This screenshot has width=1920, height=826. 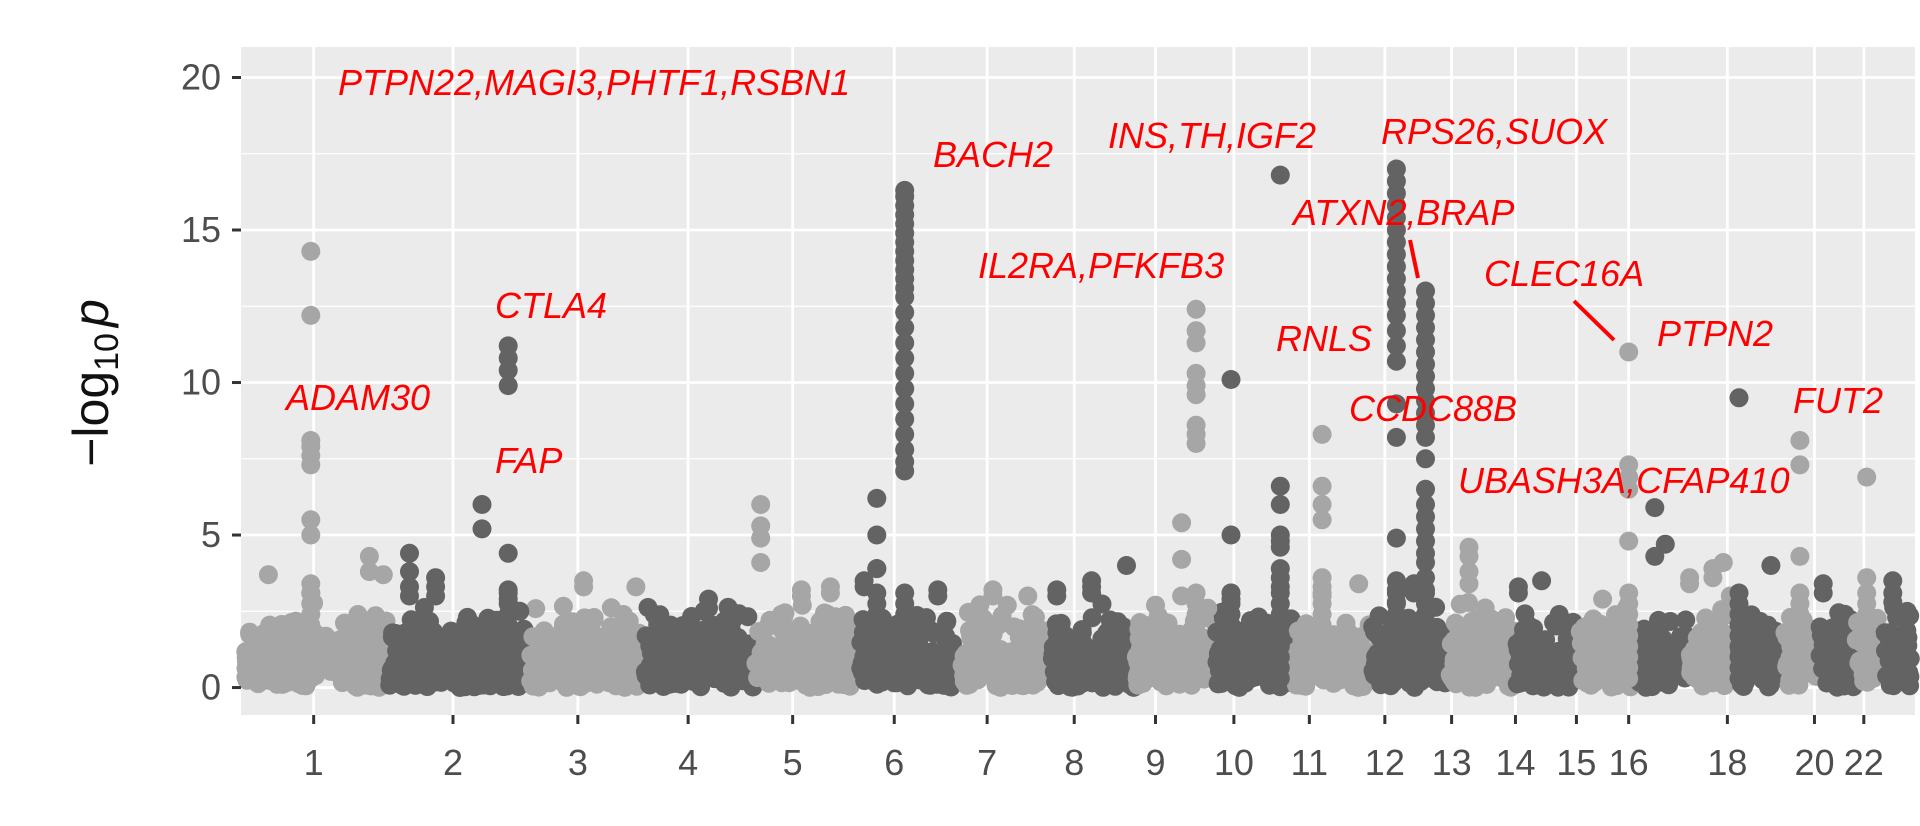 I want to click on chromosome-20-points, so click(x=1836, y=650).